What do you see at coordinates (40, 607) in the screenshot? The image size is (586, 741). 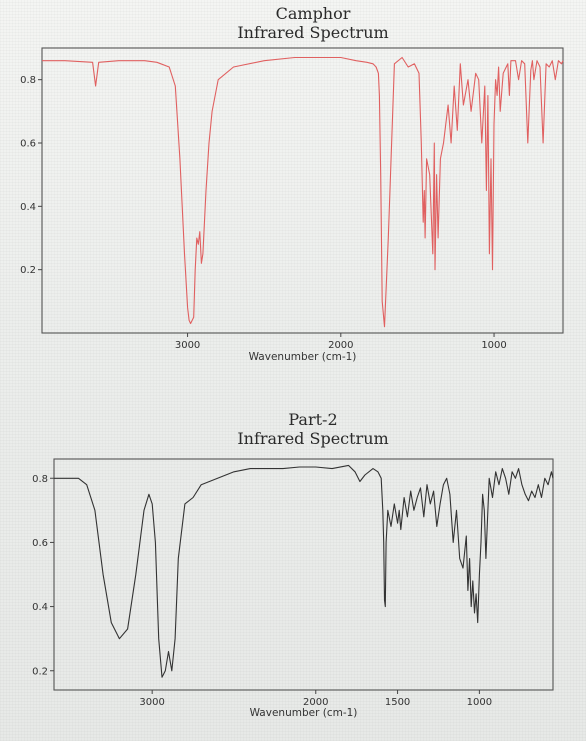 I see `chart2-ytick-label: 0.4` at bounding box center [40, 607].